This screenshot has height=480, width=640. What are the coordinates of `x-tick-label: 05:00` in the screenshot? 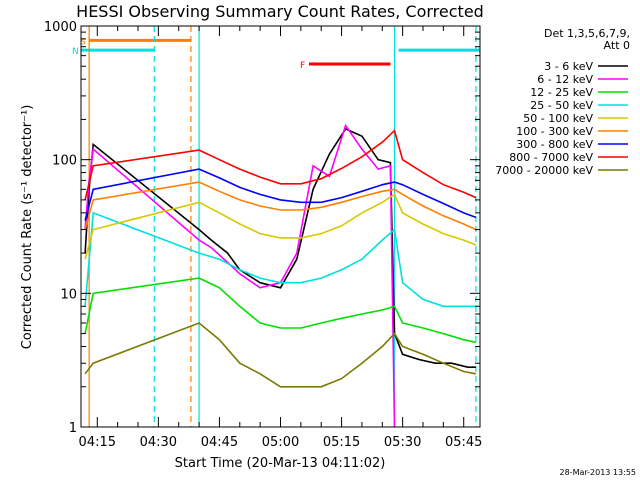 It's located at (280, 442).